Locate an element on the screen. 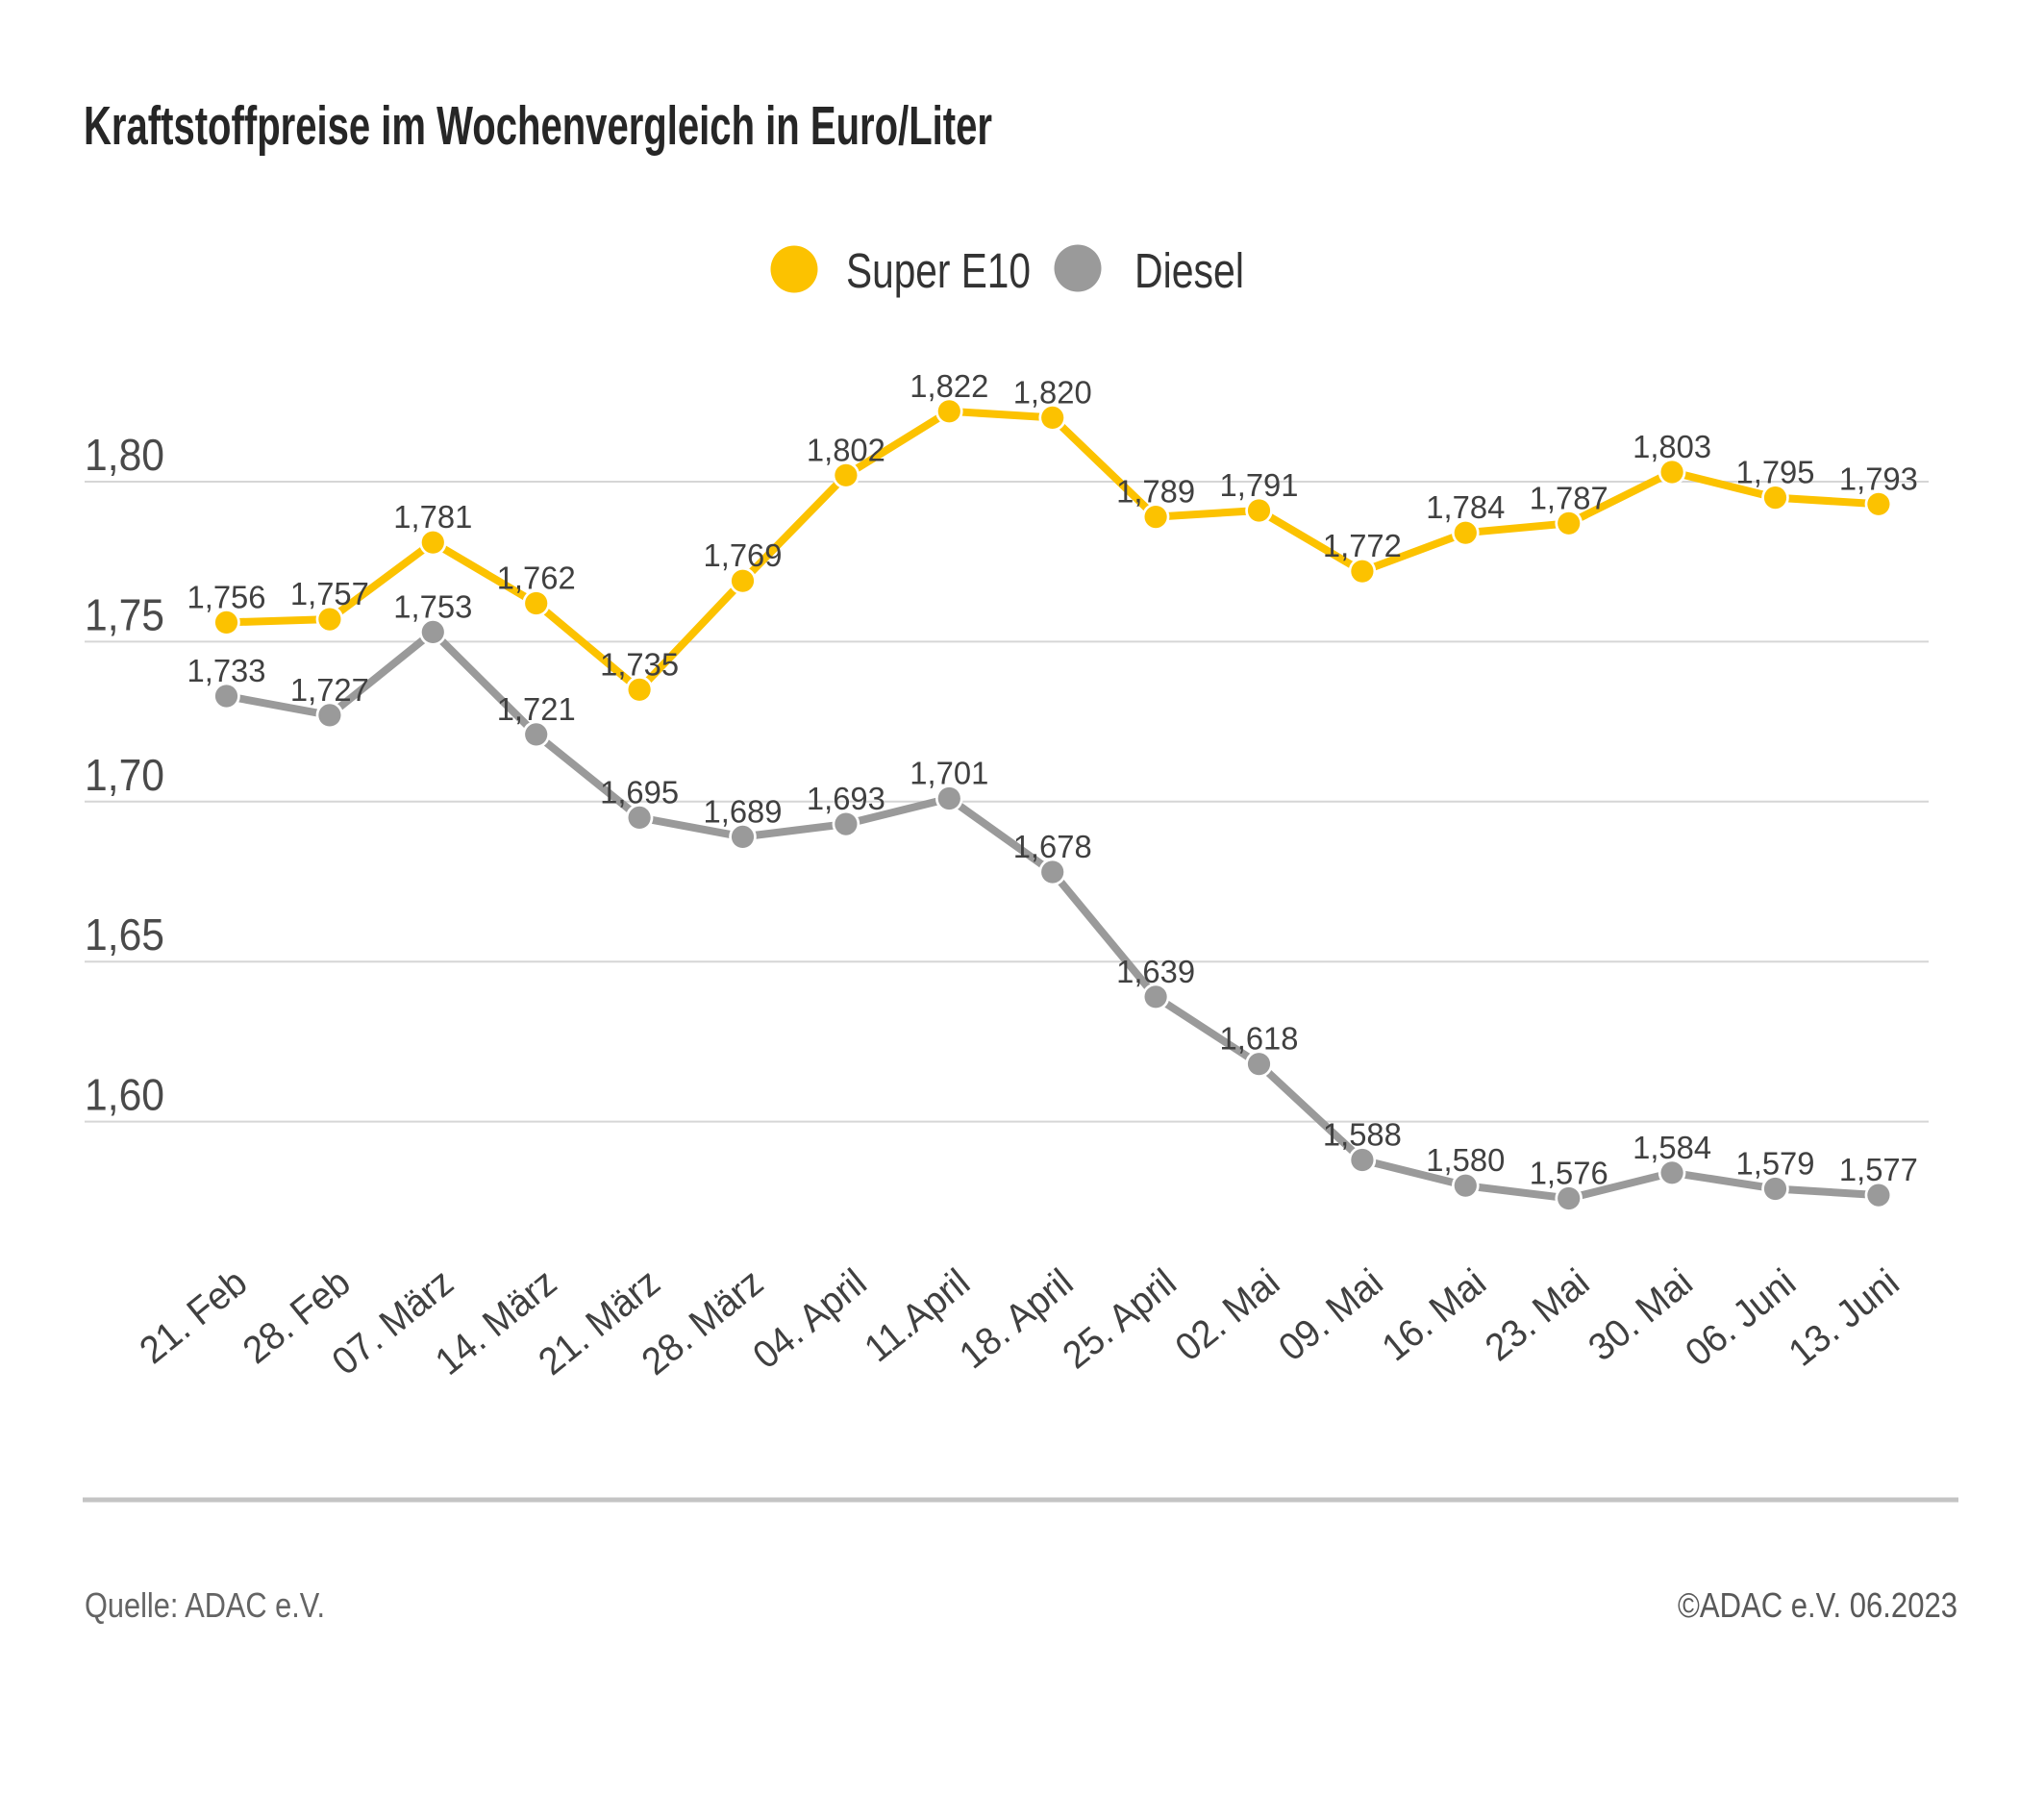  svg-text: 1,757 is located at coordinates (329, 593).